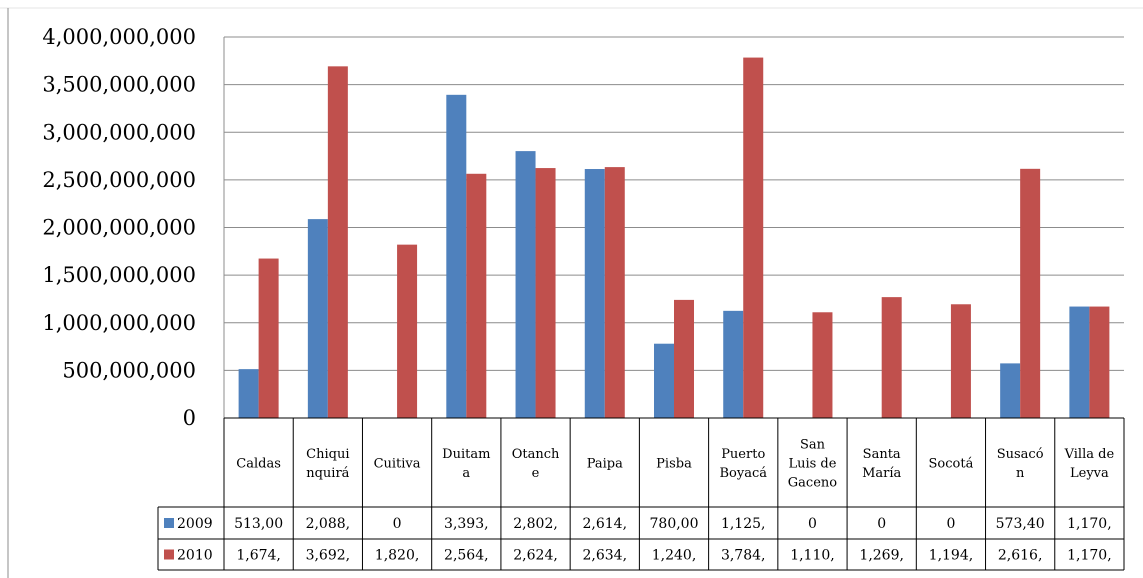 The width and height of the screenshot is (1143, 578). I want to click on category-label-line: Otanch, so click(536, 454).